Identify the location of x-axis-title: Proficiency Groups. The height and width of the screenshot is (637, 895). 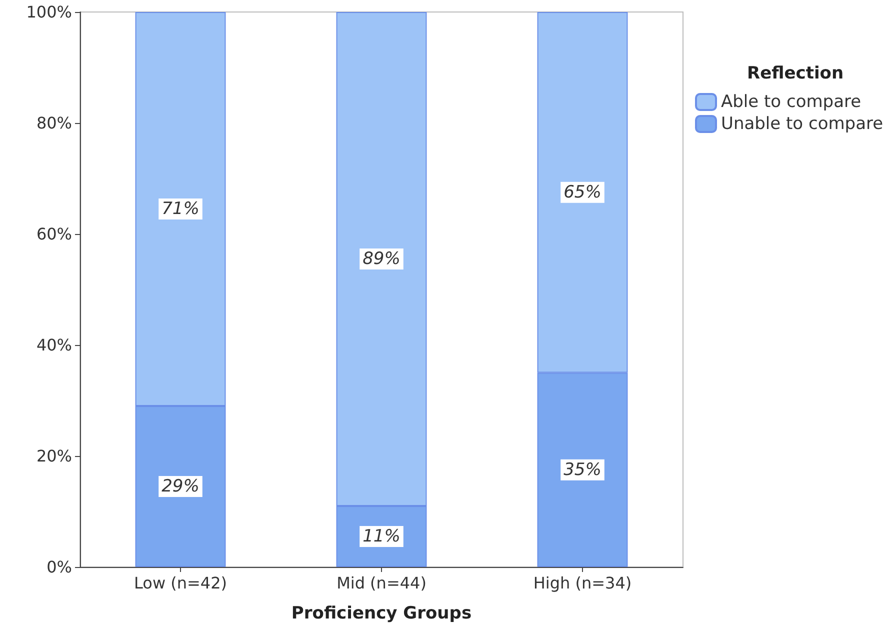
(381, 614).